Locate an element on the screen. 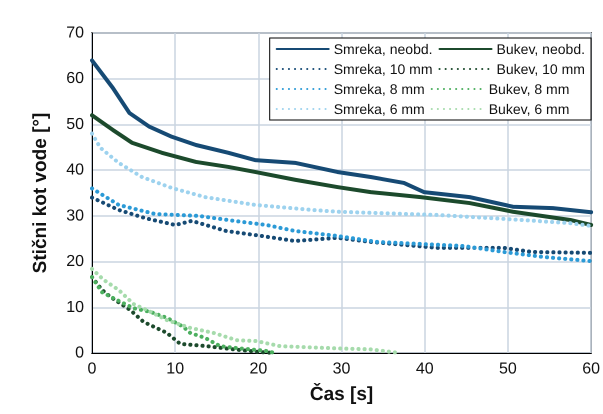  x-tick-label: 10 is located at coordinates (175, 369).